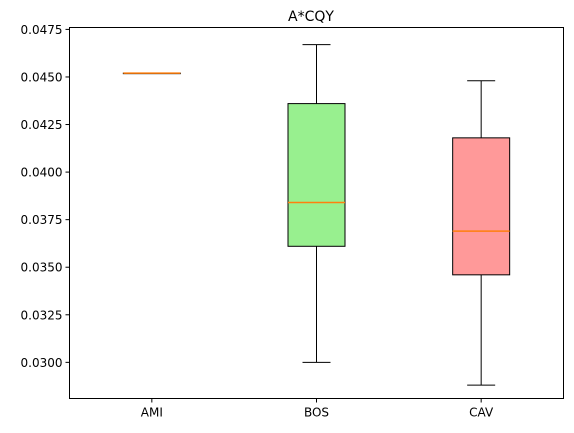 This screenshot has height=433, width=574. I want to click on x-tick-label: BOS, so click(316, 413).